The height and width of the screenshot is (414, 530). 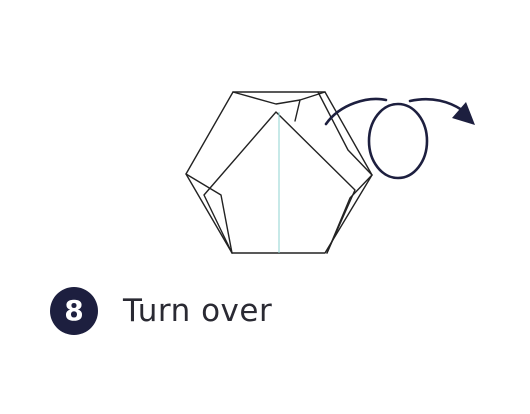 What do you see at coordinates (297, 110) in the screenshot?
I see `top-flap-fold` at bounding box center [297, 110].